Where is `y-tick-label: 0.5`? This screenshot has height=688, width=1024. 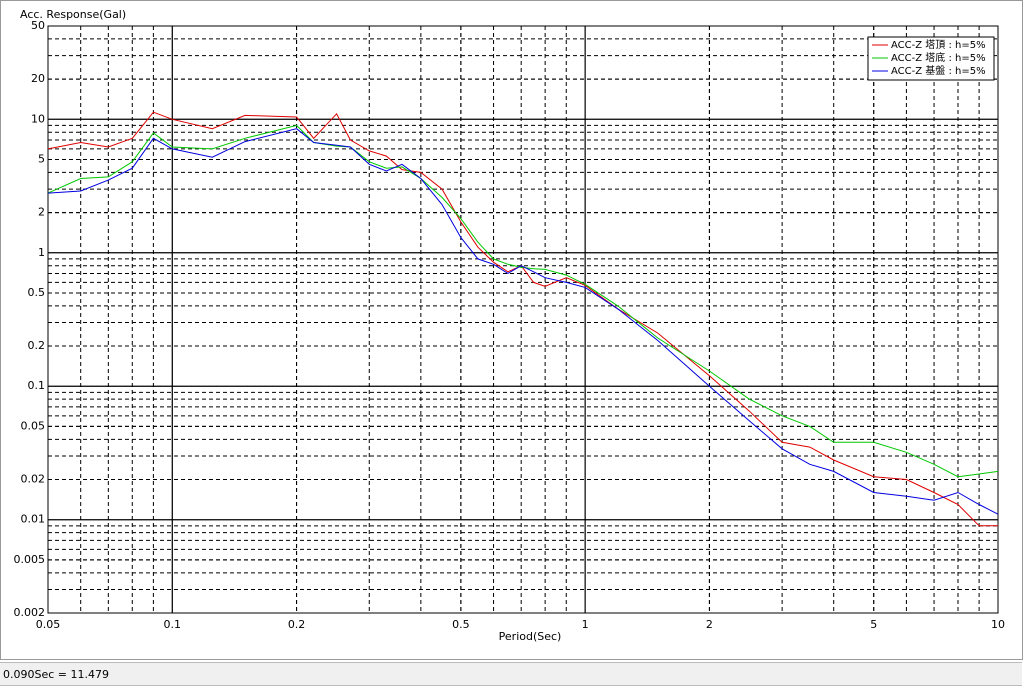 y-tick-label: 0.5 is located at coordinates (37, 292).